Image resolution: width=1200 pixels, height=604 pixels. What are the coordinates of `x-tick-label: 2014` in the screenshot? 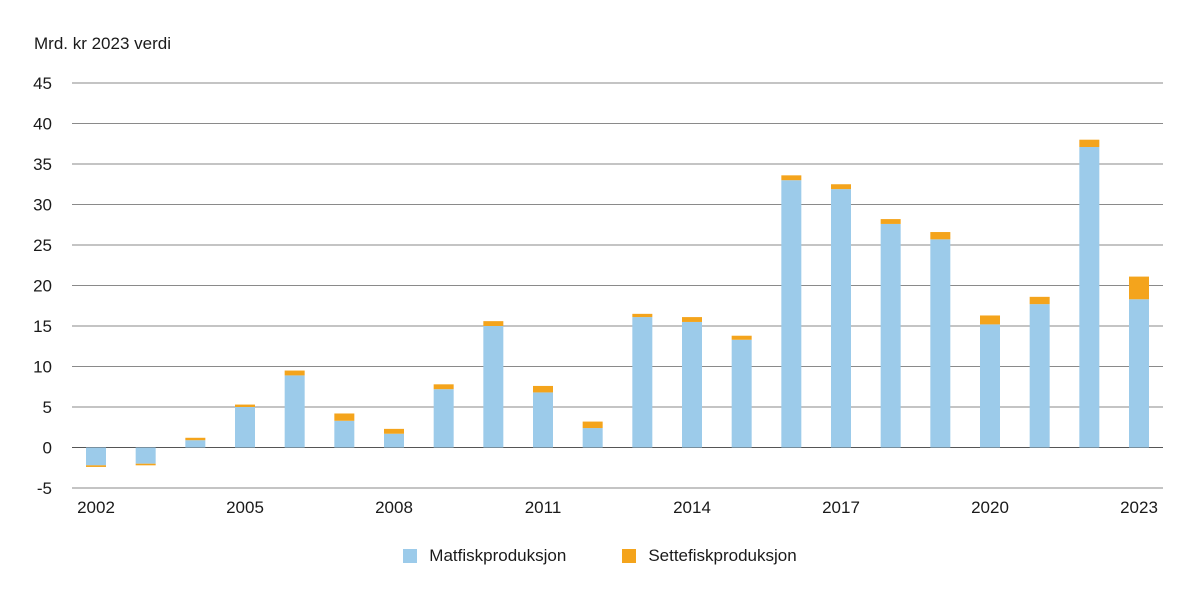 It's located at (692, 507).